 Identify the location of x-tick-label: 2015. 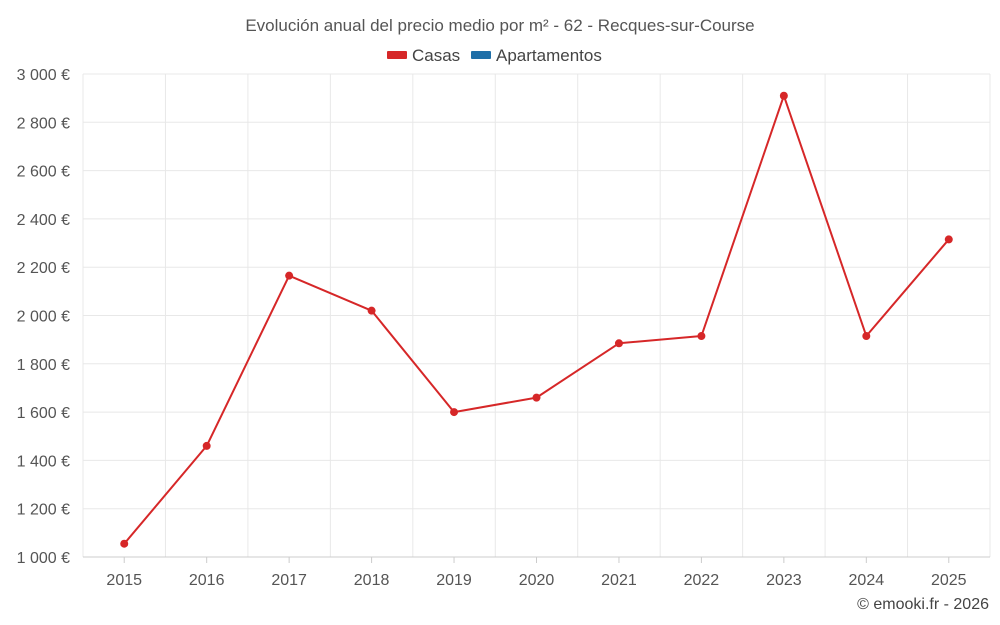
(124, 580).